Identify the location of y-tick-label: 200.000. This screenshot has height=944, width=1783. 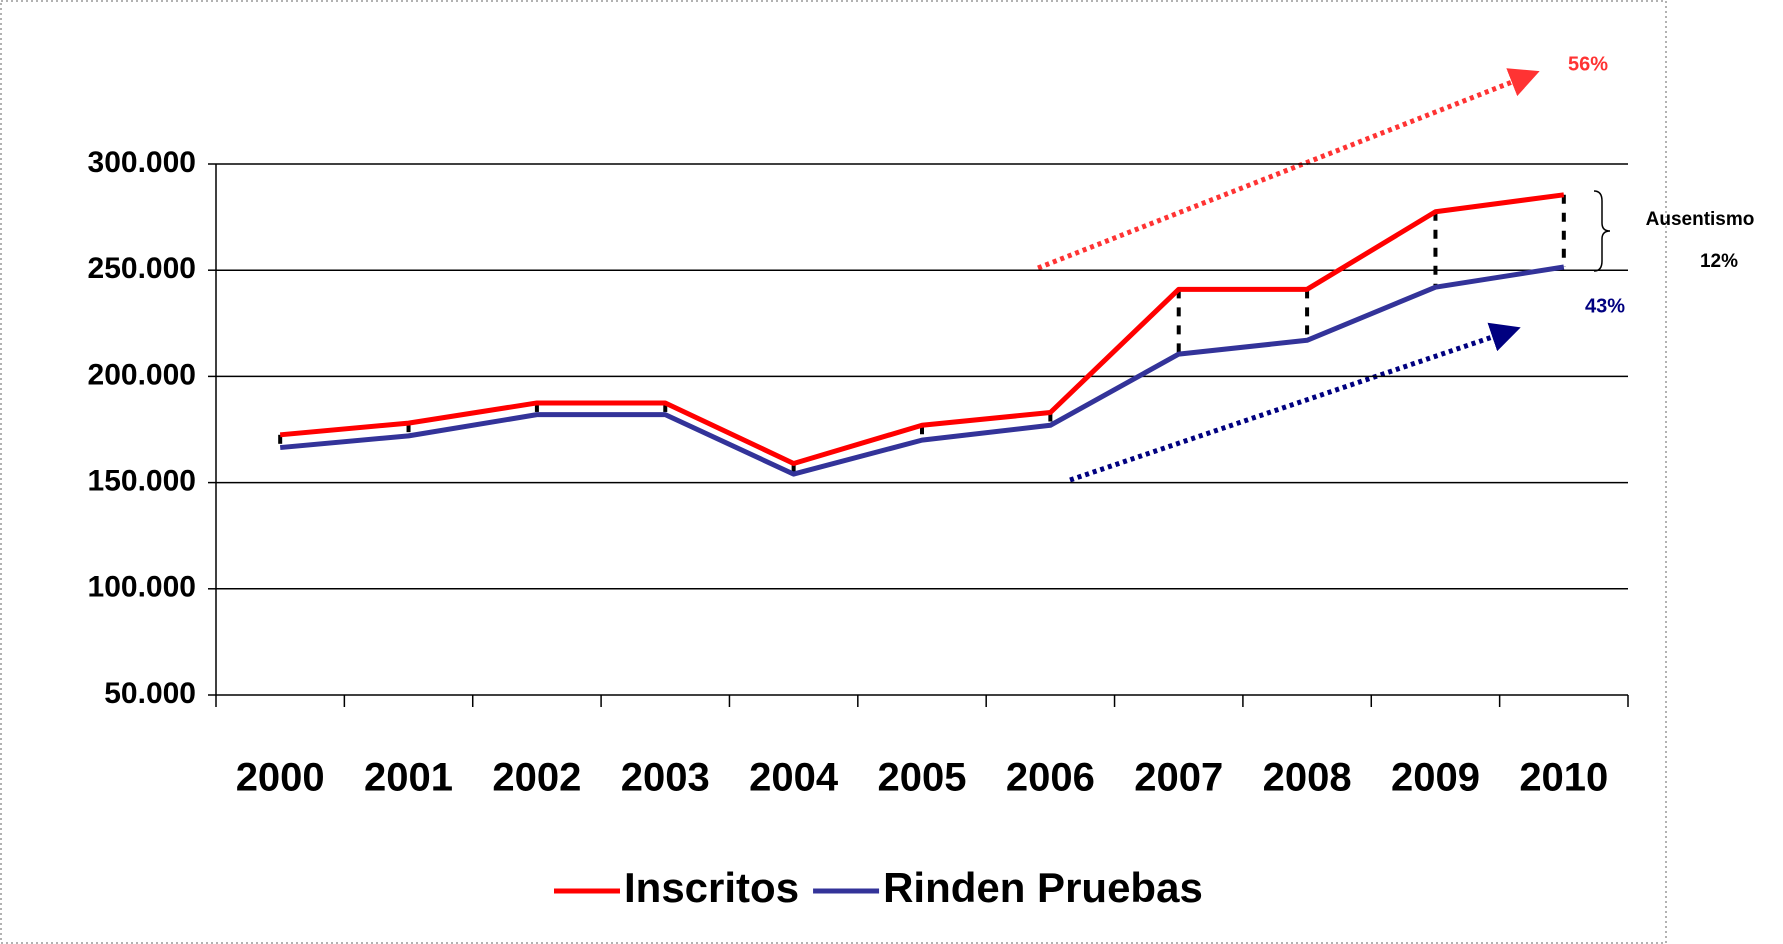
(142, 374).